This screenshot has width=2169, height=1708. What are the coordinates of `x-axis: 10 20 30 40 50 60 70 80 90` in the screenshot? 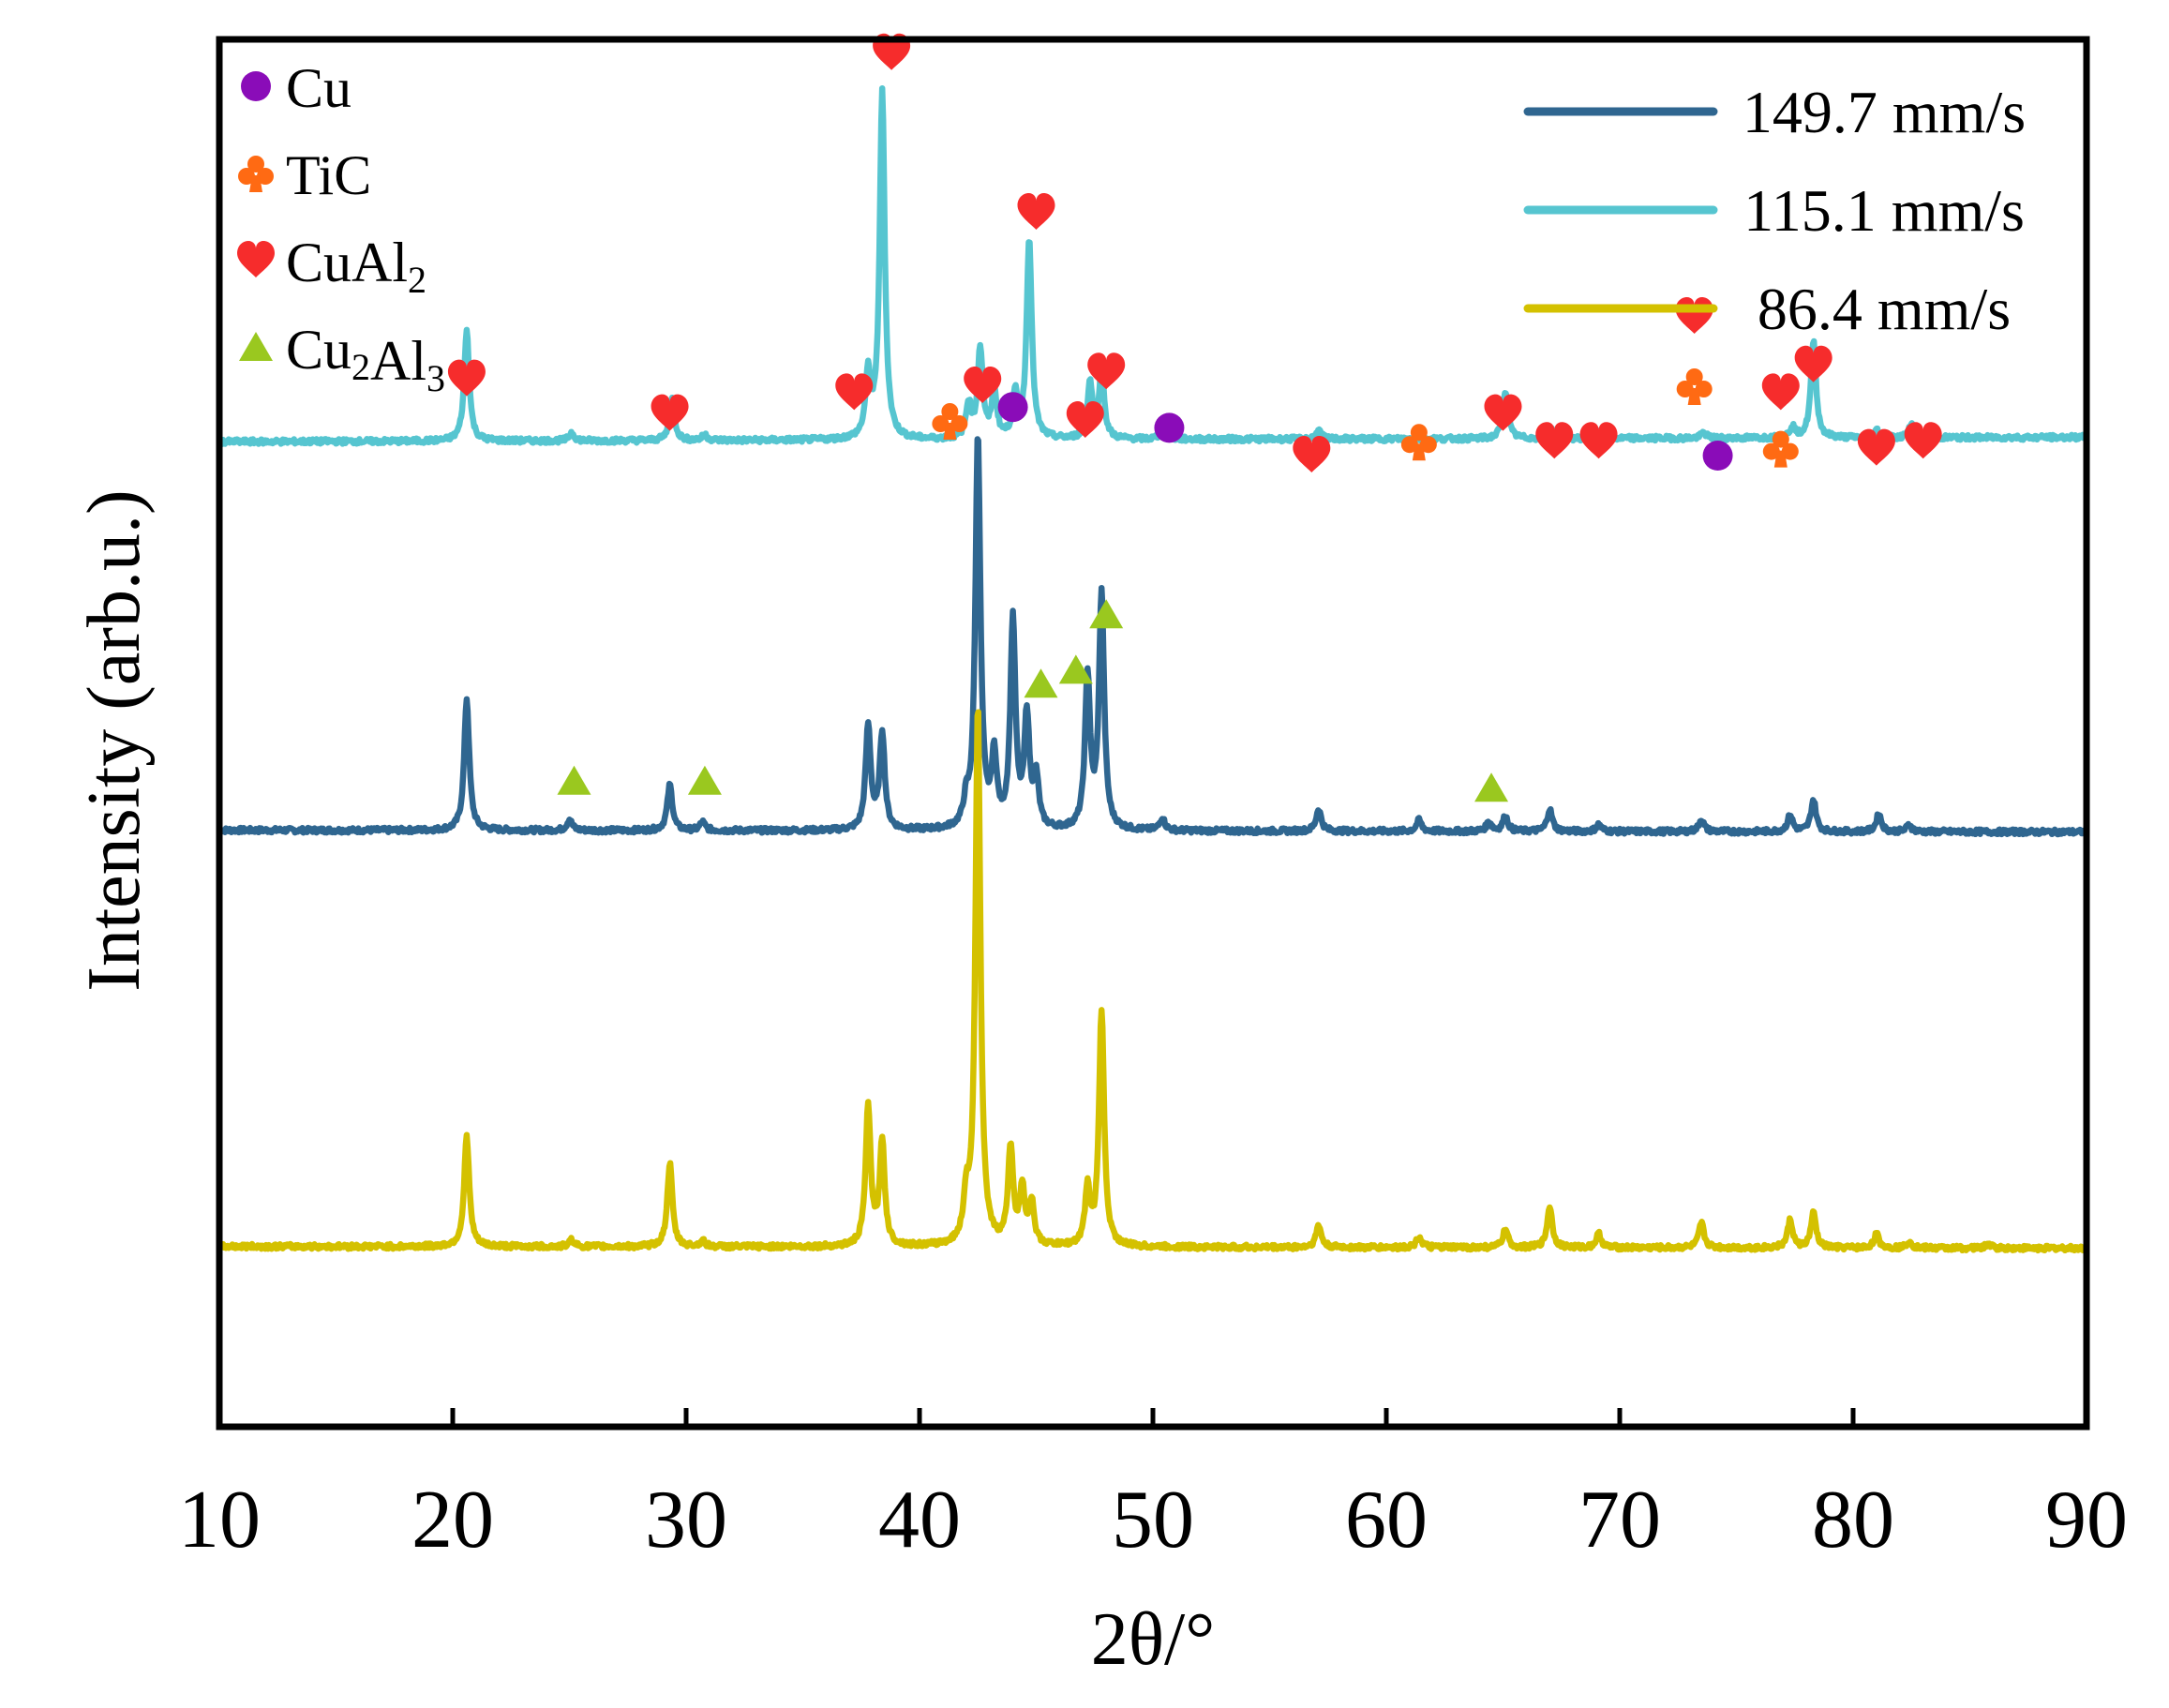 It's located at (1153, 1487).